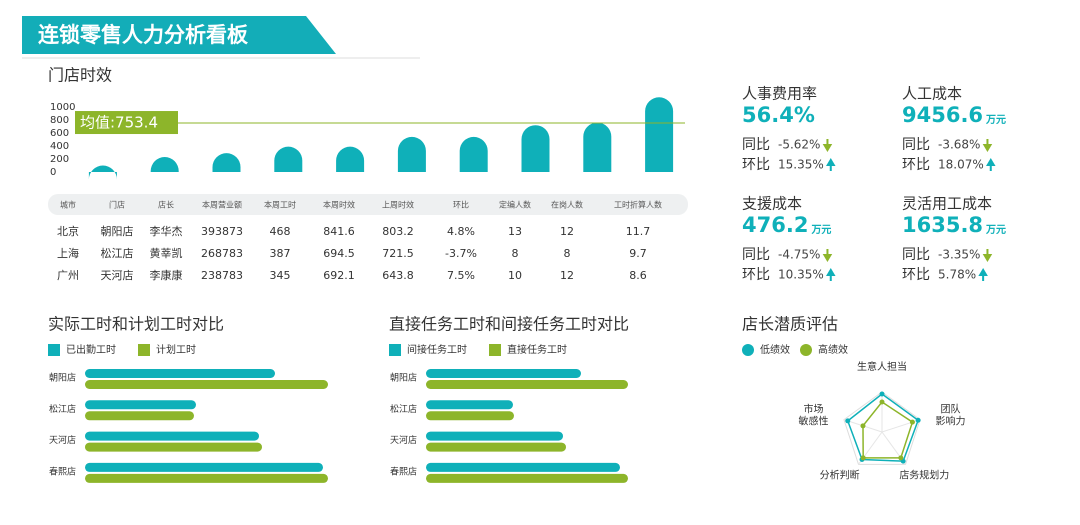 This screenshot has height=525, width=1080. I want to click on table-header: 城市, so click(68, 205).